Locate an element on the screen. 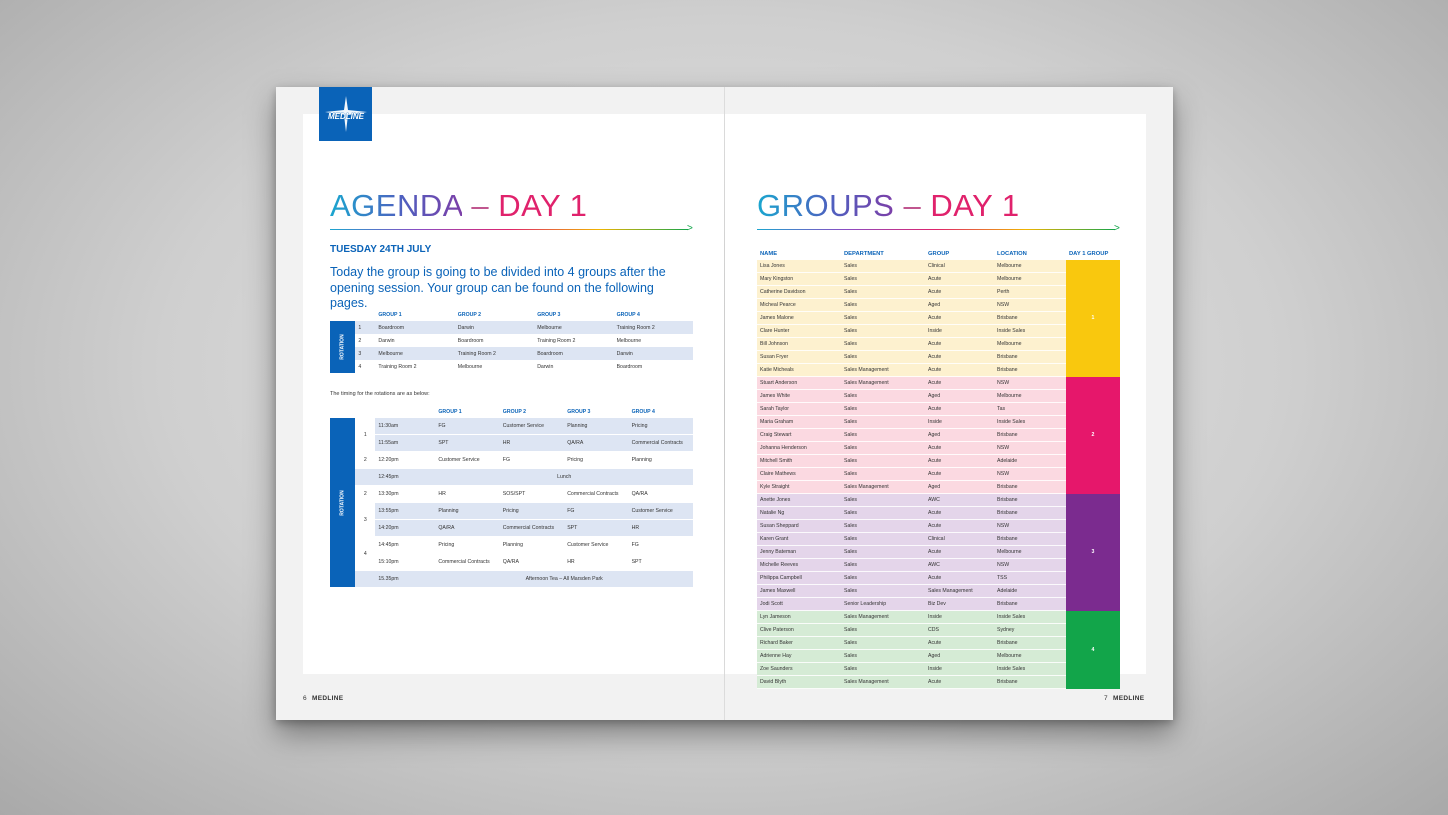 This screenshot has height=815, width=1448. table-row: Karen Grant Sales Clinical Brisbane is located at coordinates (938, 539).